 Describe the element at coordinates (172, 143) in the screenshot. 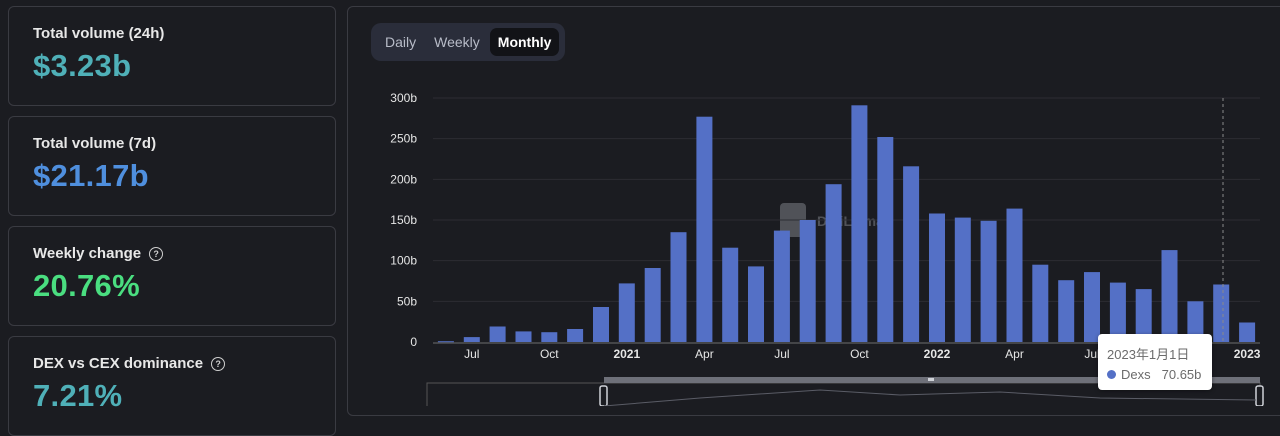

I see `stat-label: Total volume (7d)` at that location.